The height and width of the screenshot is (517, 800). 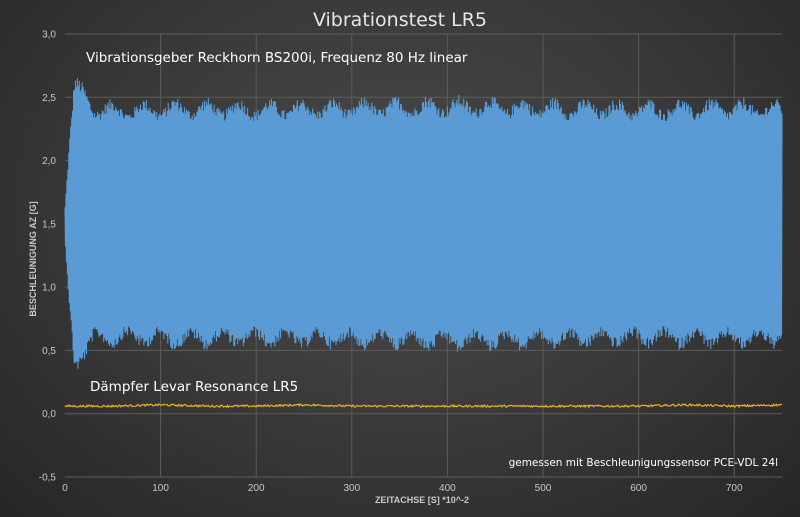 What do you see at coordinates (48, 257) in the screenshot?
I see `y-axis-ticks: -0,5 0,0 0,5 1,0 1,5 2,0 2,5 3,0` at bounding box center [48, 257].